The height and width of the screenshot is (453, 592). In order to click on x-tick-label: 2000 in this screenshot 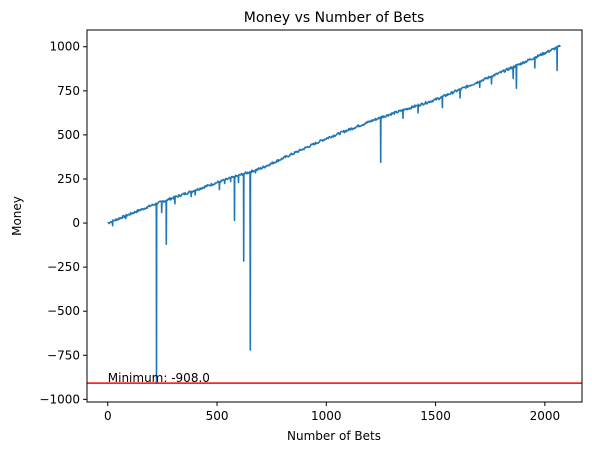, I will do `click(545, 416)`.